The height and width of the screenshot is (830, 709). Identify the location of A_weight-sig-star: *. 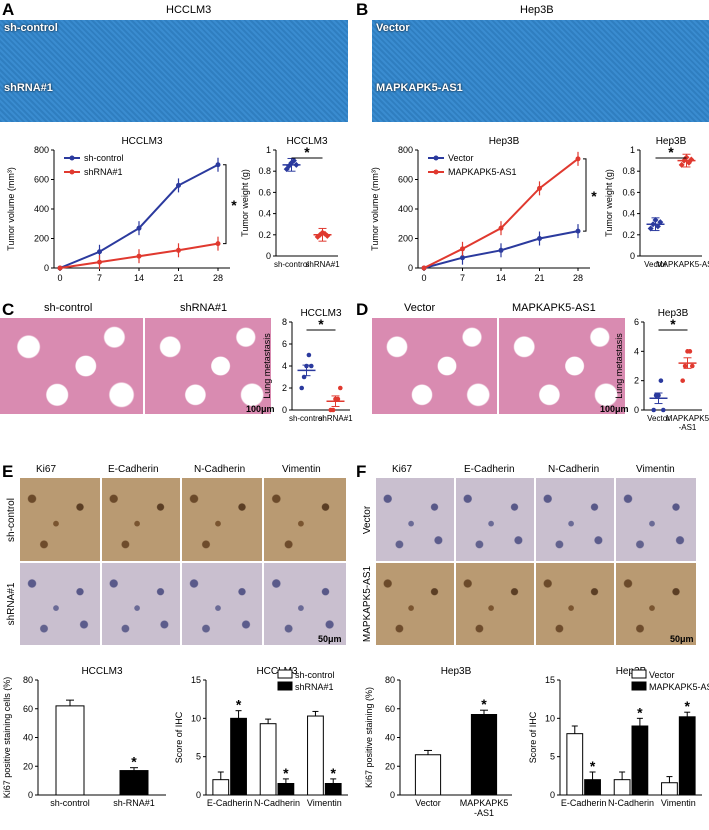
(307, 152).